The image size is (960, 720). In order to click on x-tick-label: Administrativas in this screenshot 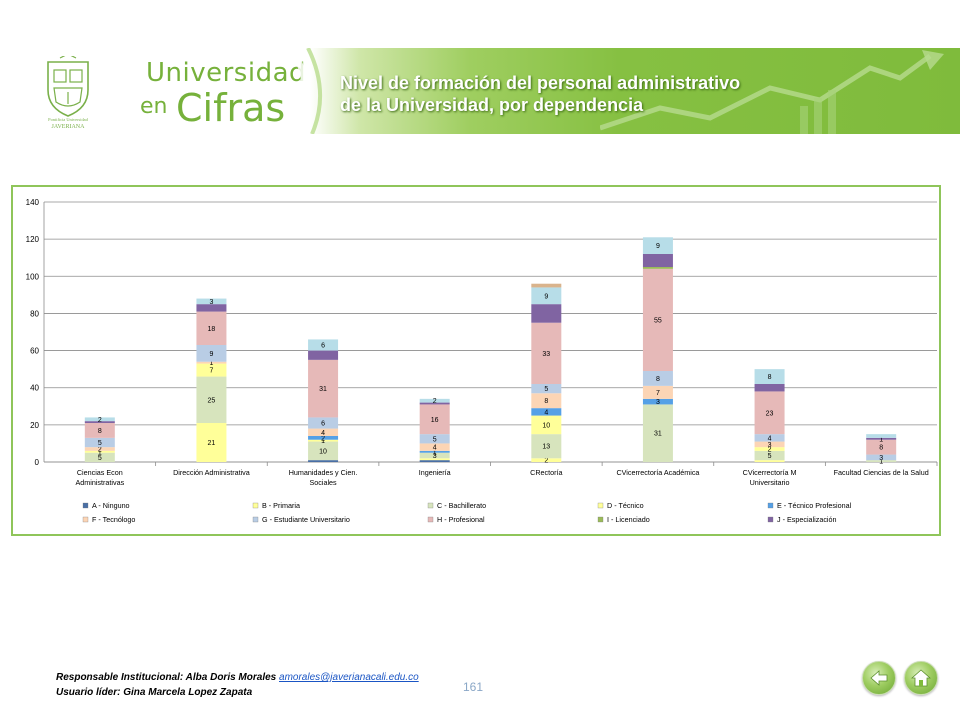, I will do `click(99, 482)`.